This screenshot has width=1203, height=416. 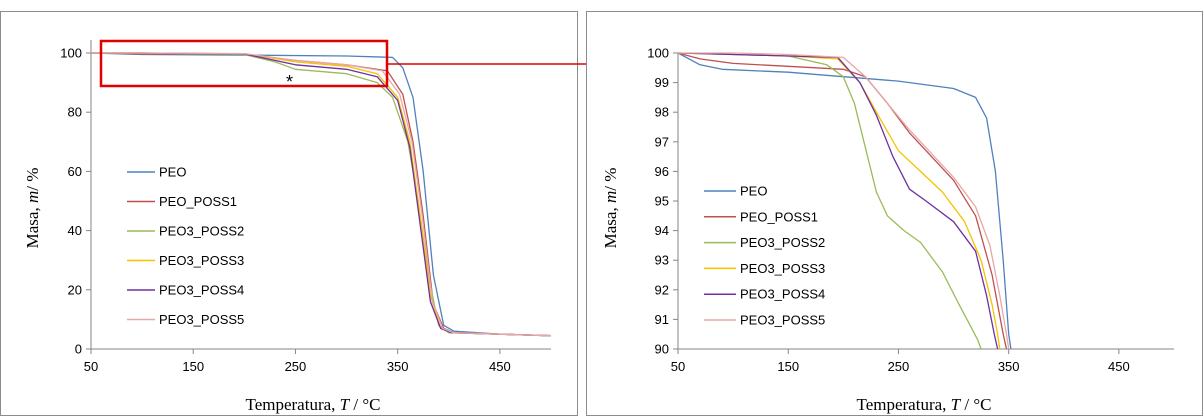 I want to click on y-tick-label: 60, so click(x=75, y=171).